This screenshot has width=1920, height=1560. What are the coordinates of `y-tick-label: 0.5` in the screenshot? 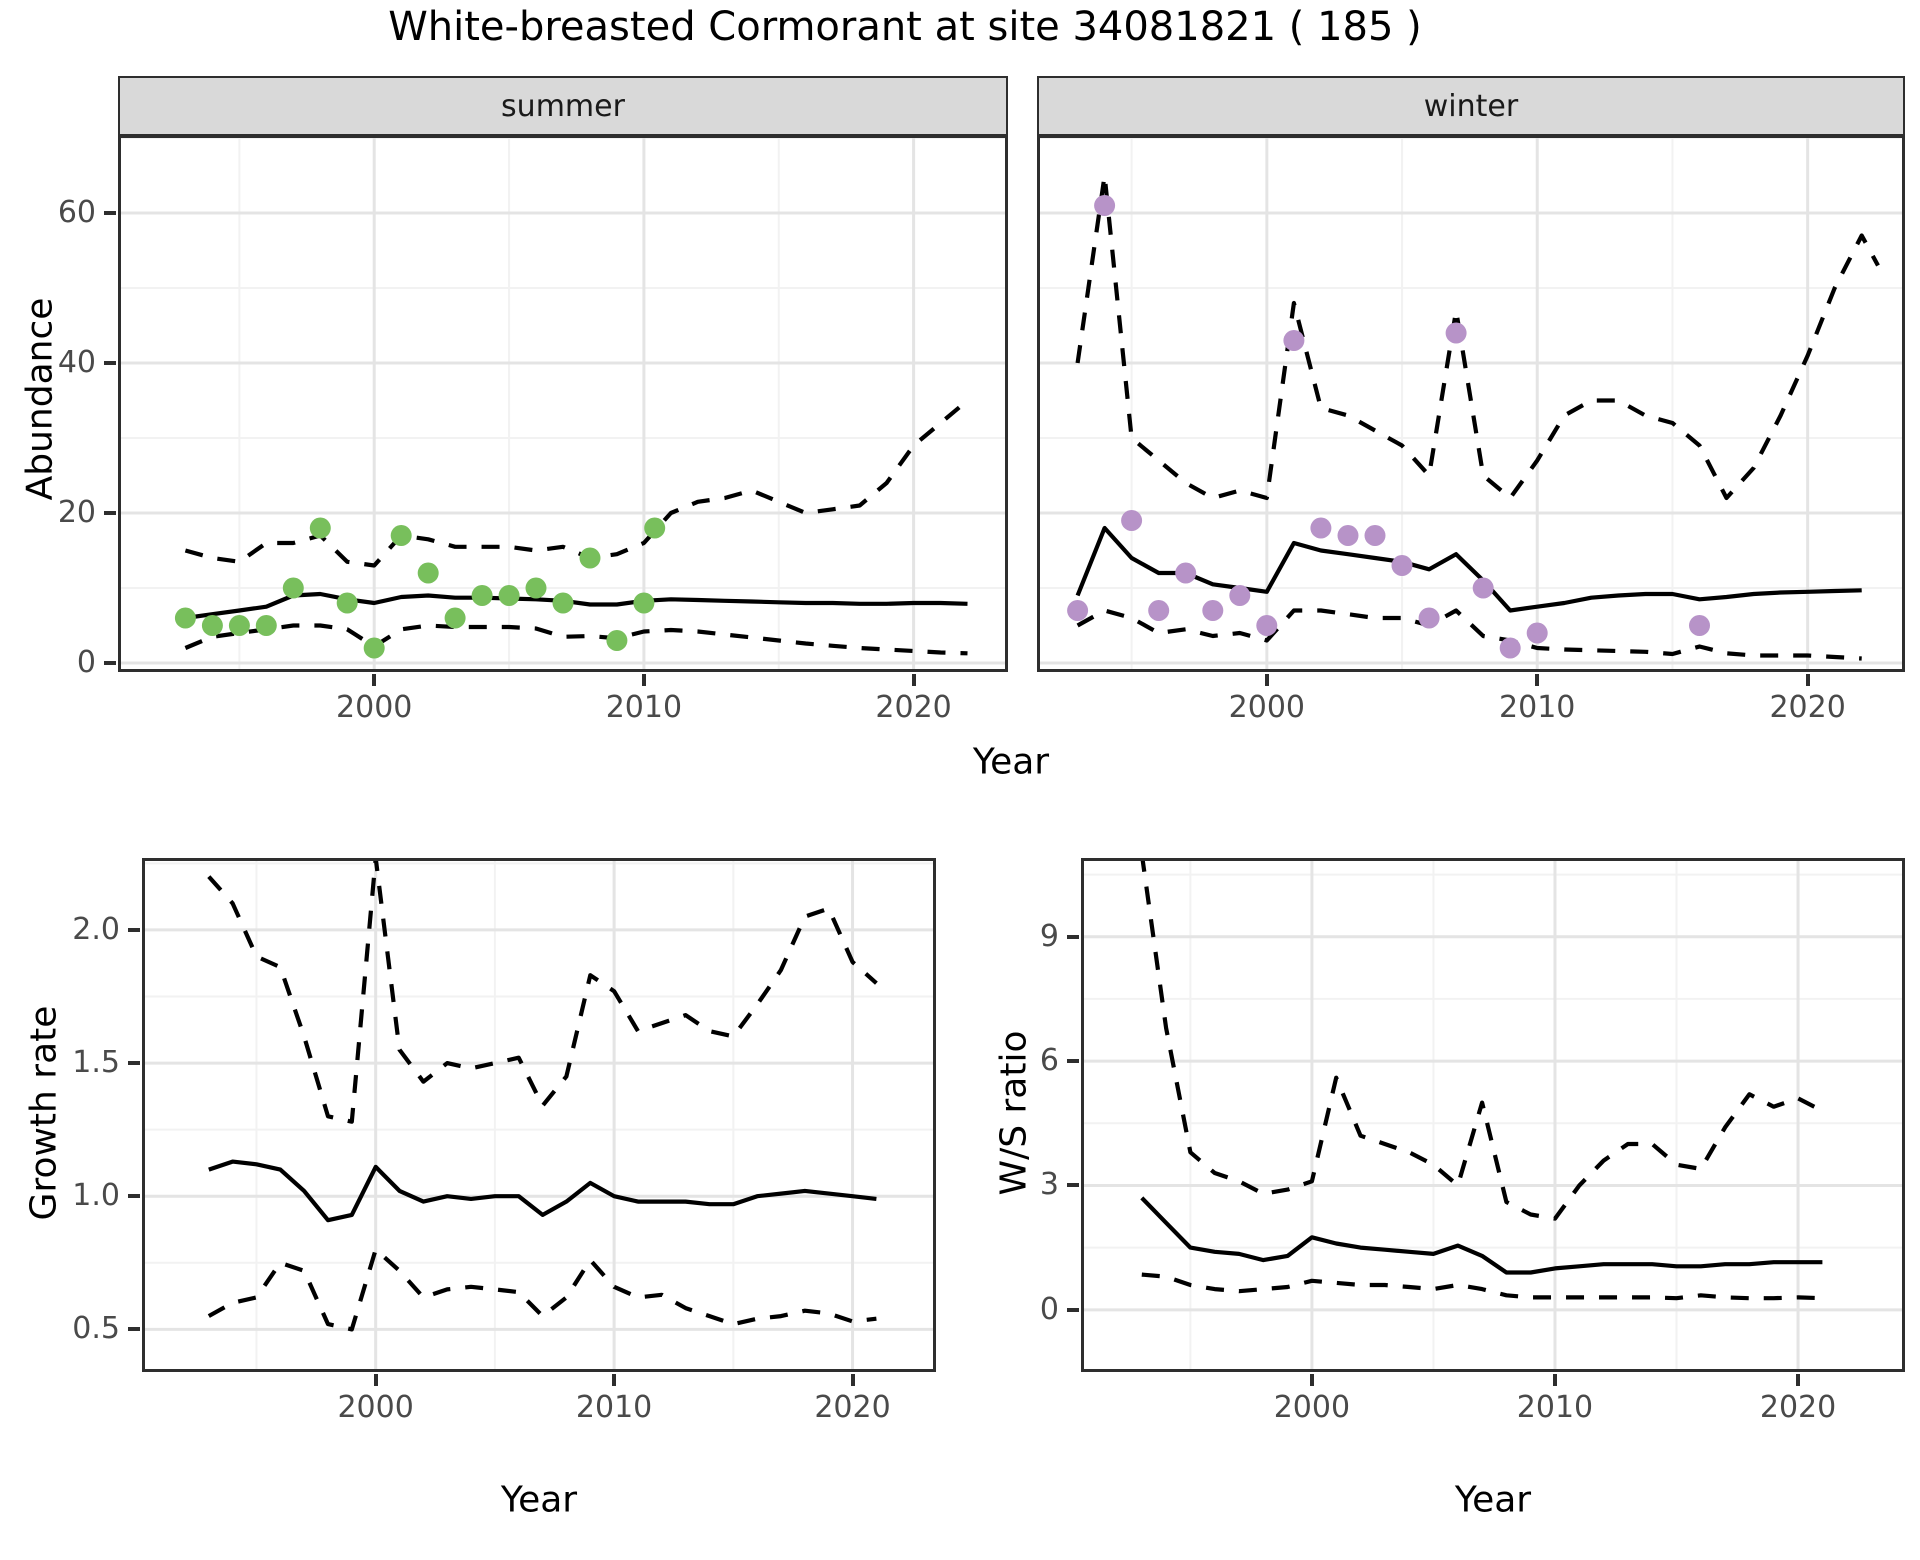 It's located at (96, 1329).